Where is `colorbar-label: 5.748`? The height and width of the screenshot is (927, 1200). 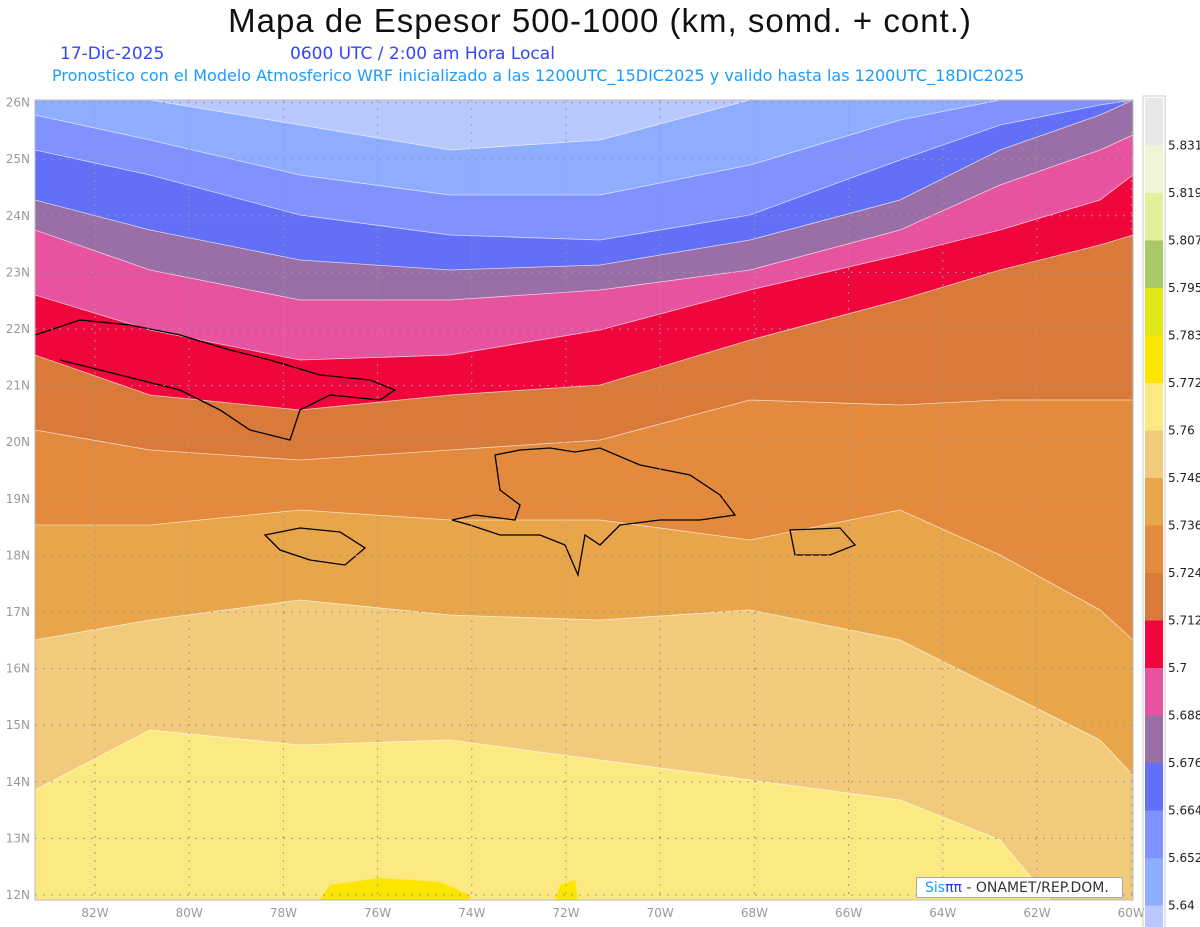
colorbar-label: 5.748 is located at coordinates (1184, 478).